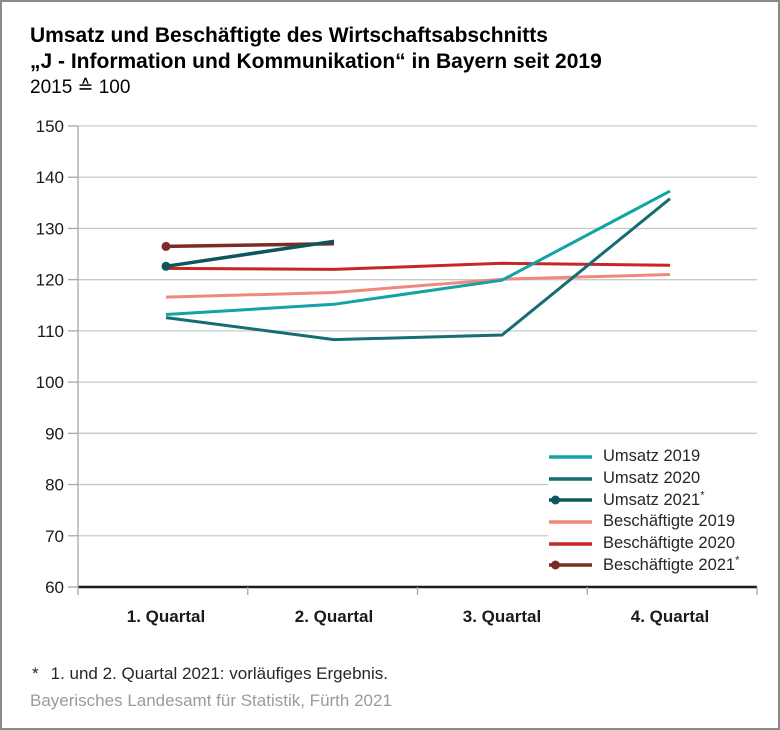 This screenshot has height=730, width=780. I want to click on legend-item-beschaeftigte-2019: Beschäftigte 2019, so click(654, 522).